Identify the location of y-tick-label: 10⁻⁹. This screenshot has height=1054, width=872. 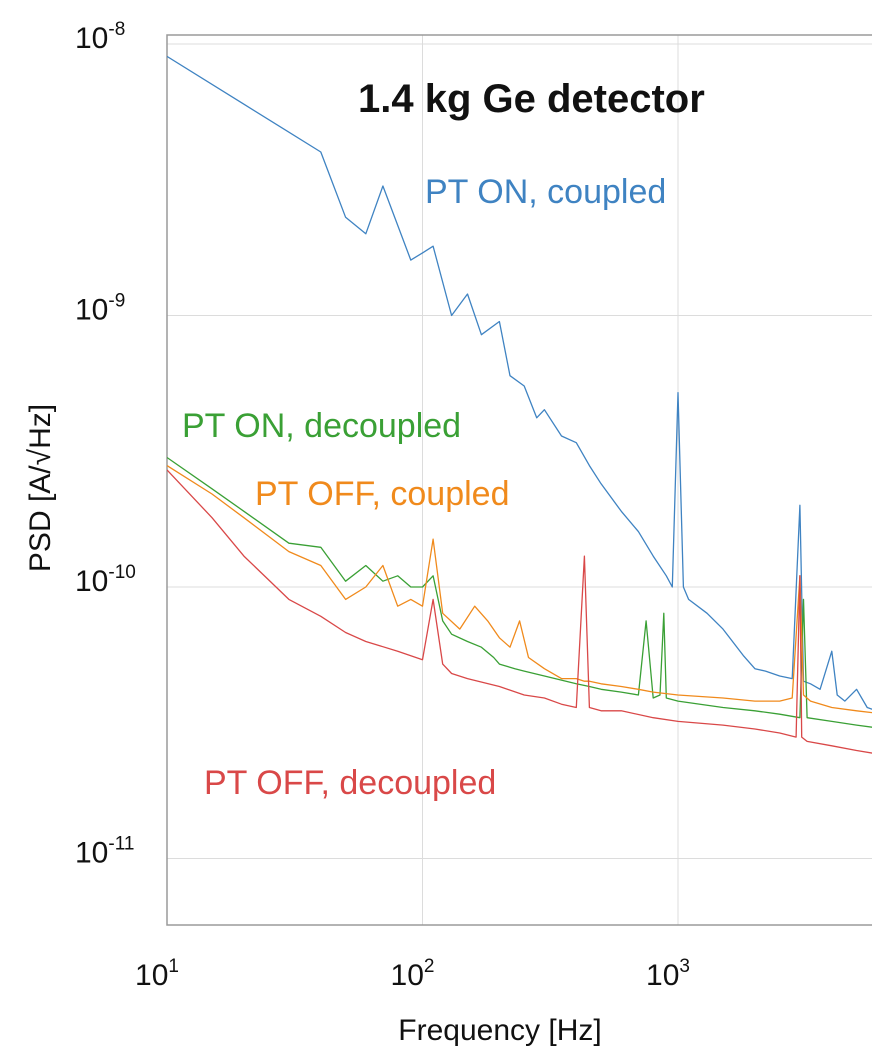
(100, 309).